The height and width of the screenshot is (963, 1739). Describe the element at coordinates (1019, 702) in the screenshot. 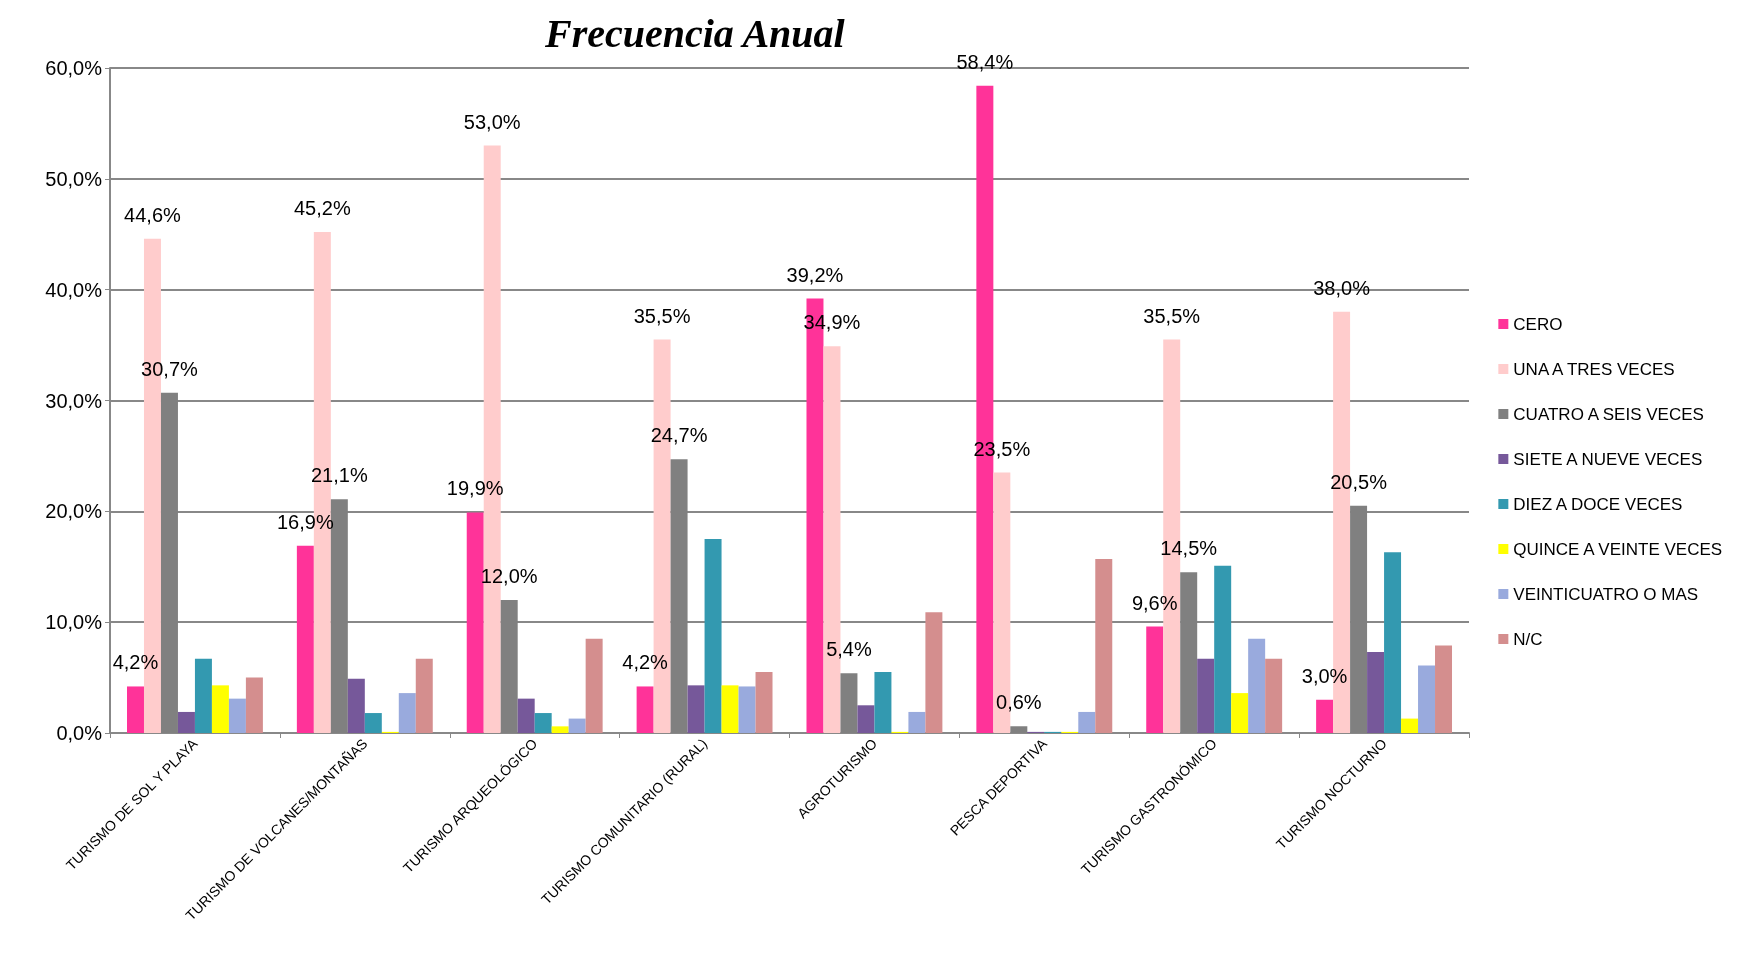

I see `data-label: 0,6%` at that location.